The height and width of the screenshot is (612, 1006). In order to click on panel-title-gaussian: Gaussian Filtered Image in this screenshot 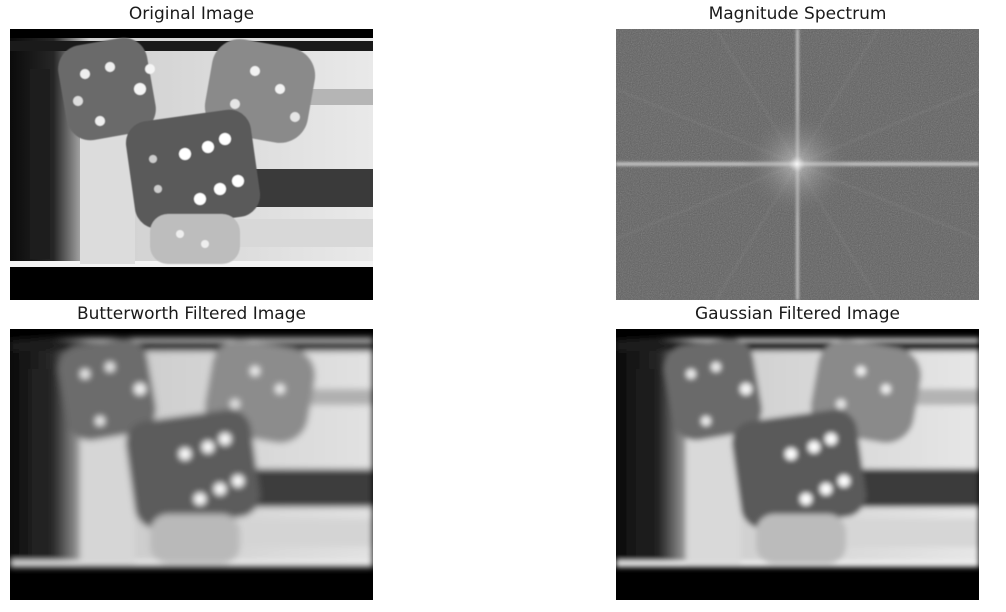, I will do `click(797, 314)`.